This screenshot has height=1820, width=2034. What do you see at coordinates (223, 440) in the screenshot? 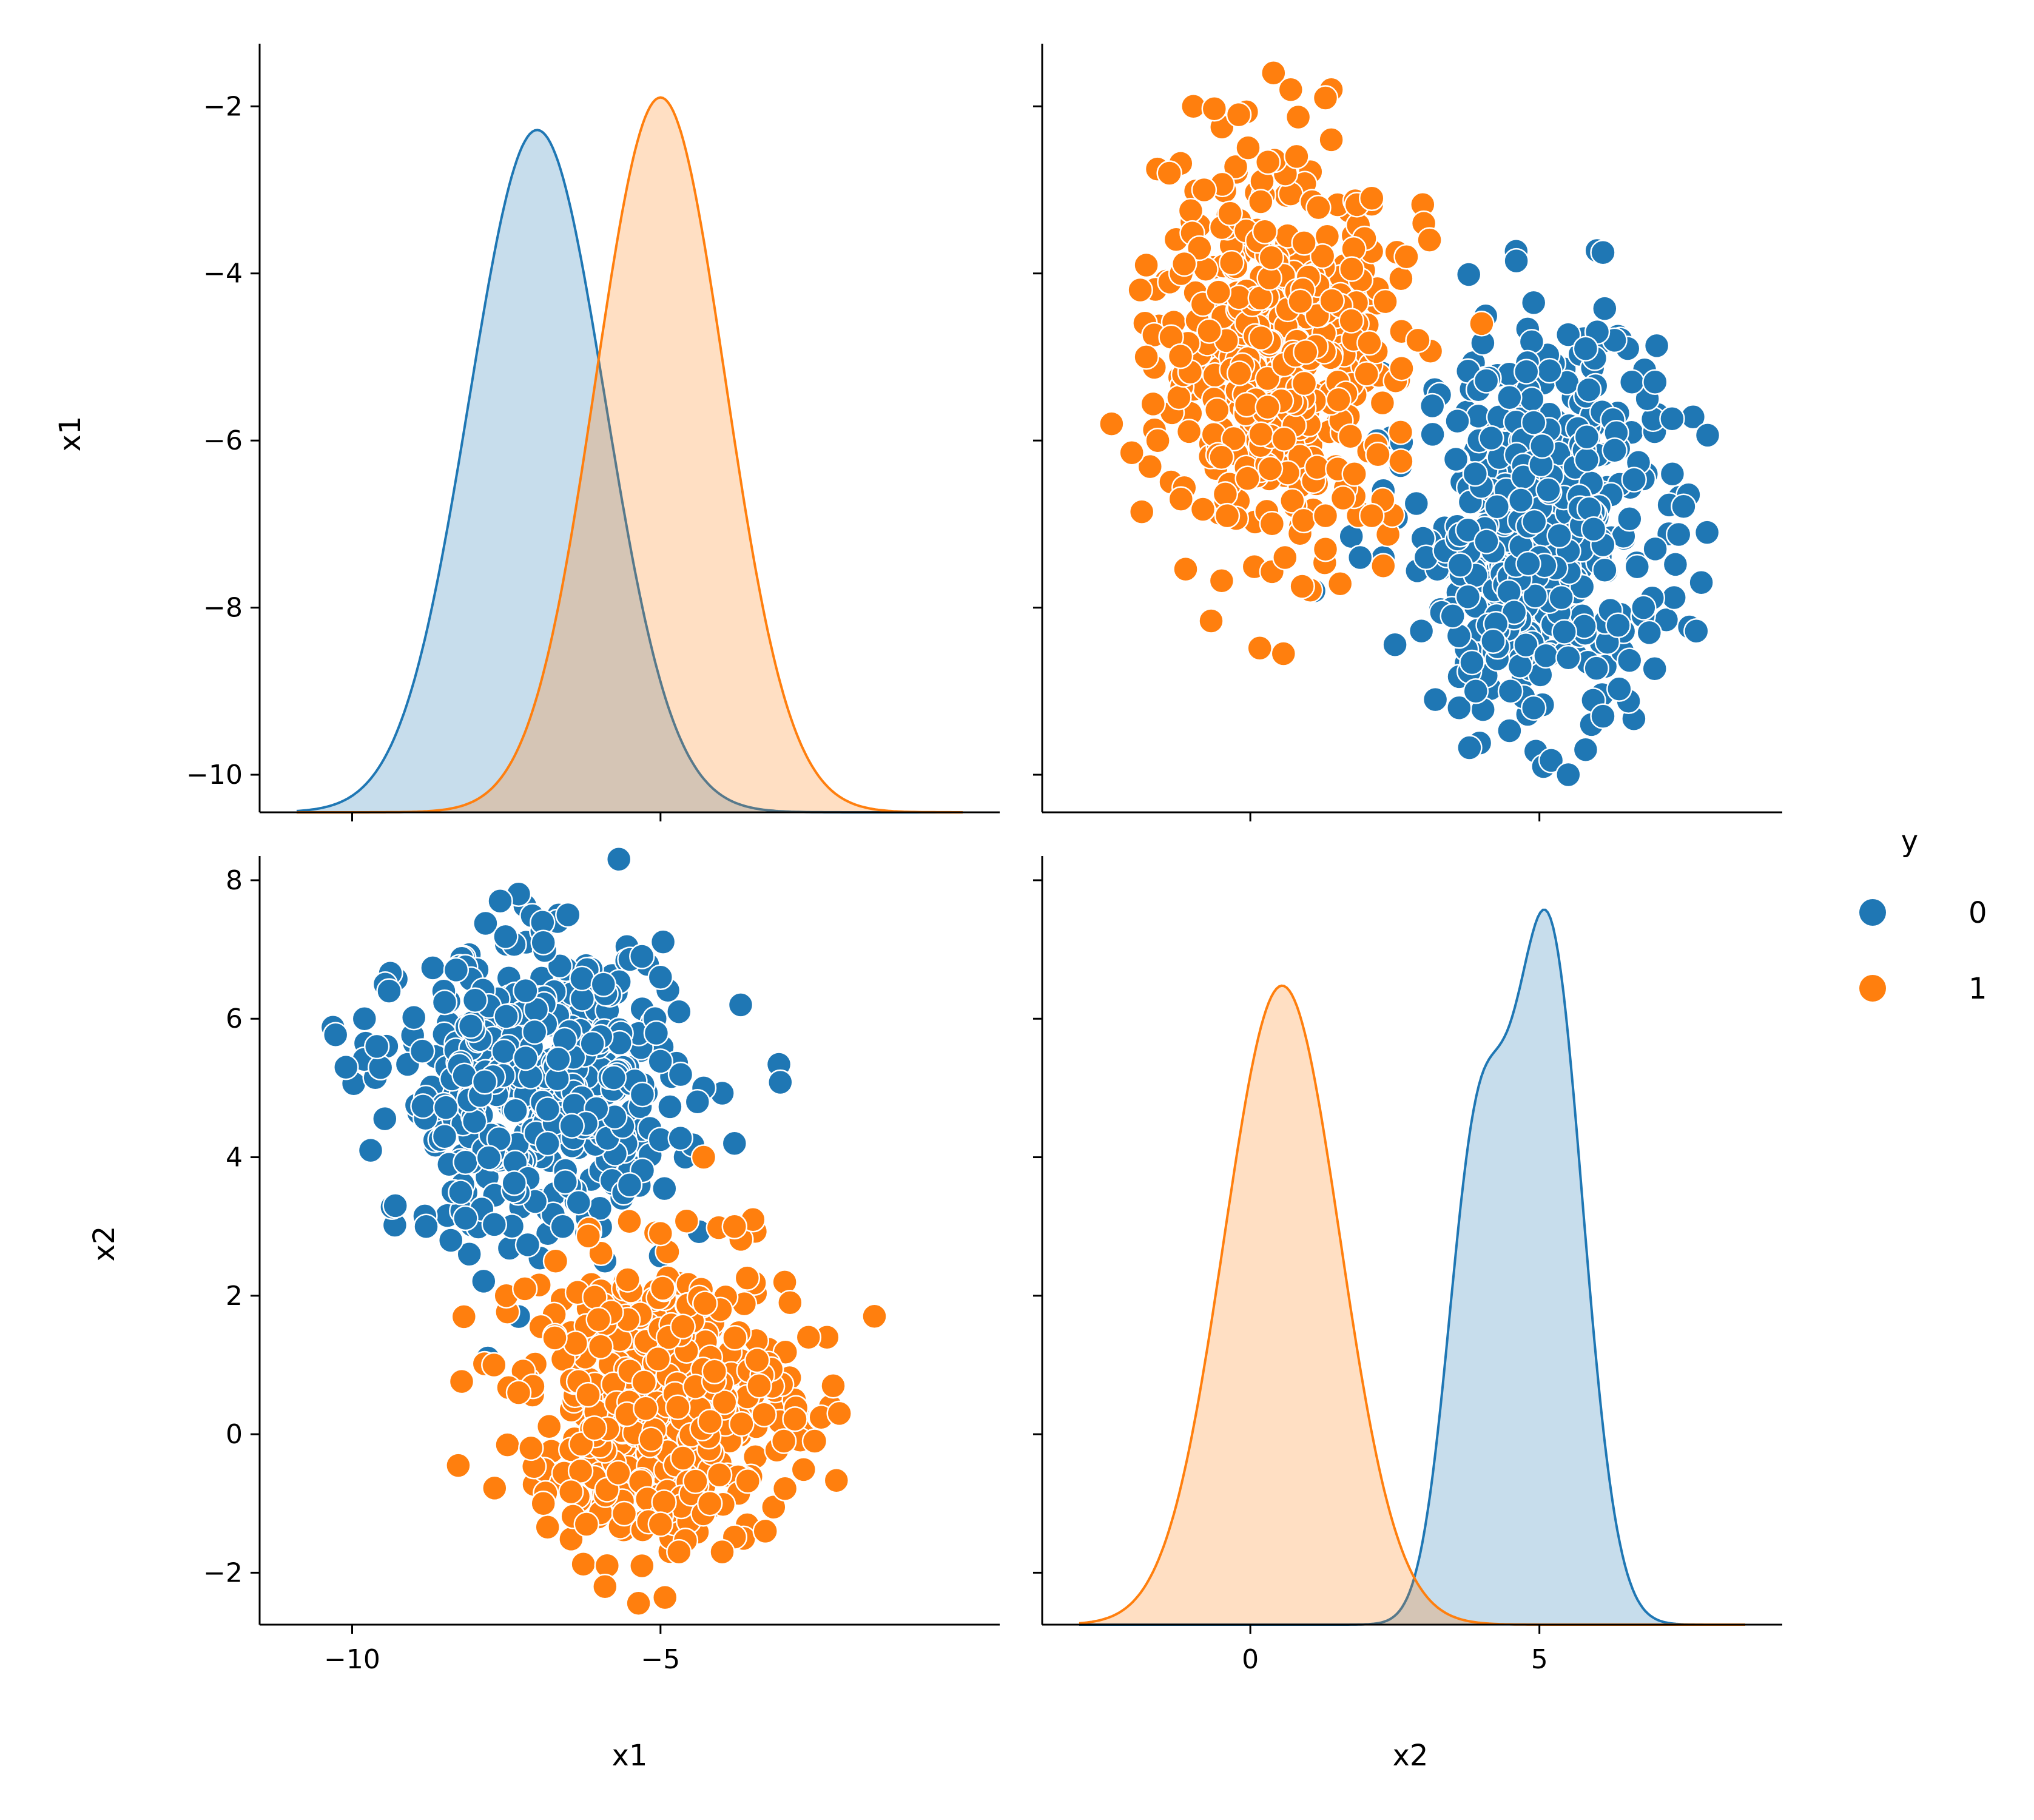
I see `y-tick-label: −6` at bounding box center [223, 440].